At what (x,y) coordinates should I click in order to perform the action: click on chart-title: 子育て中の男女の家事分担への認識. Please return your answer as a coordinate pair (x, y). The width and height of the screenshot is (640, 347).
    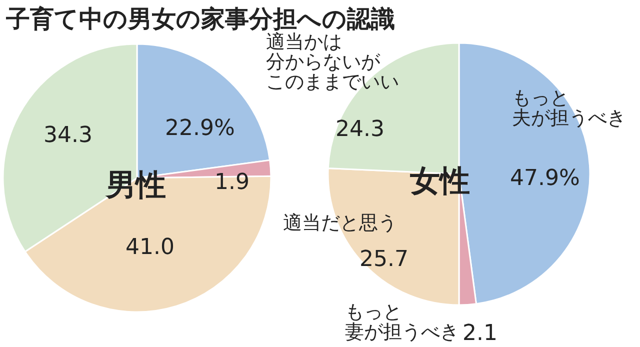
    Looking at the image, I should click on (200, 19).